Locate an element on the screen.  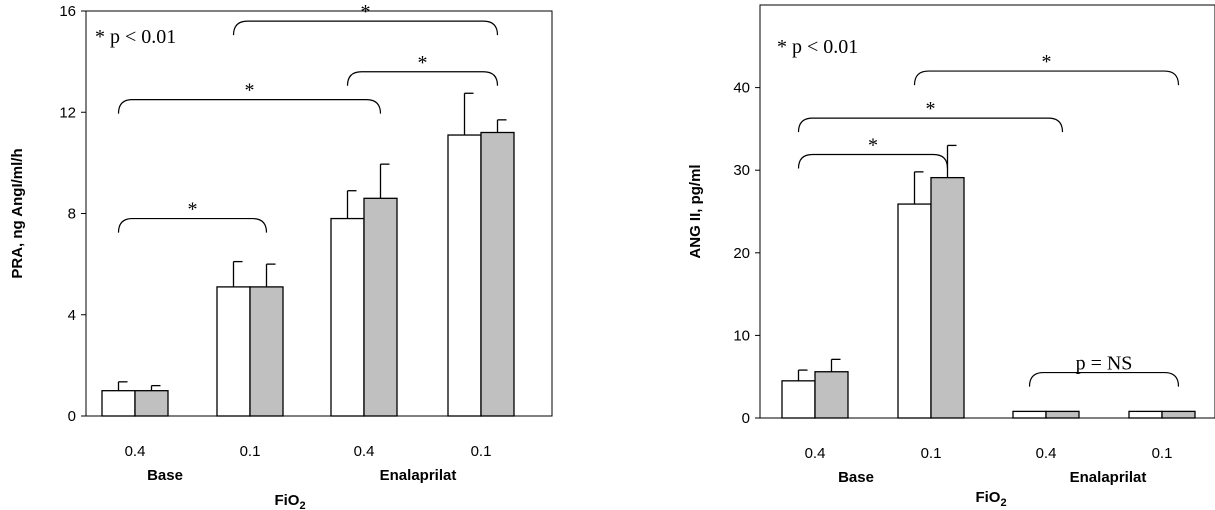
y-tick-label: 4 is located at coordinates (72, 315).